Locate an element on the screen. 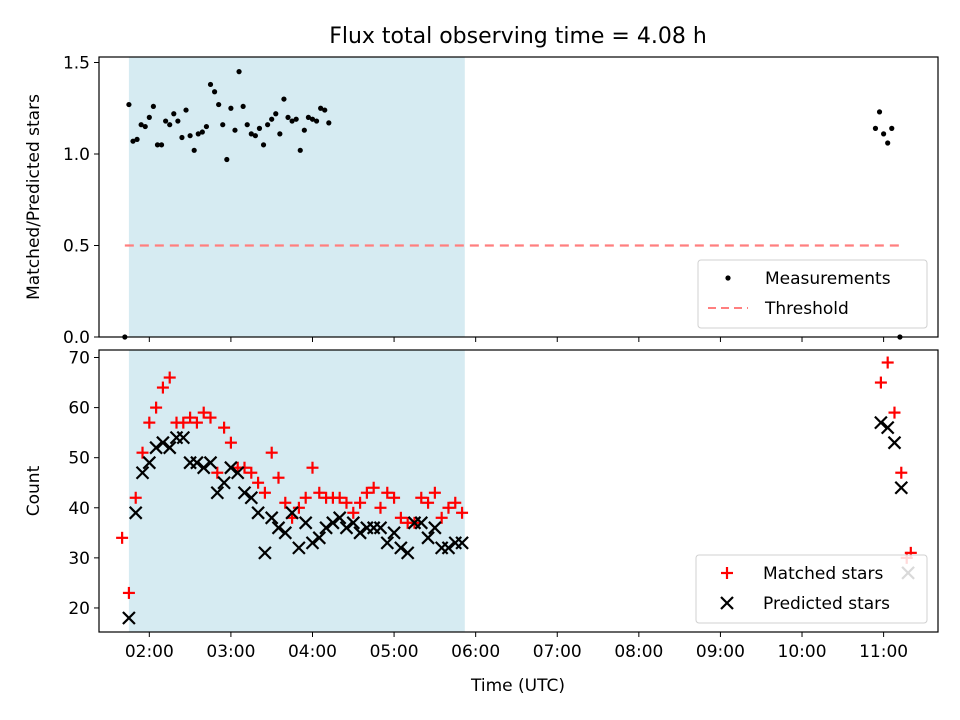 The image size is (960, 720). legend-threshold-label: Threshold is located at coordinates (806, 309).